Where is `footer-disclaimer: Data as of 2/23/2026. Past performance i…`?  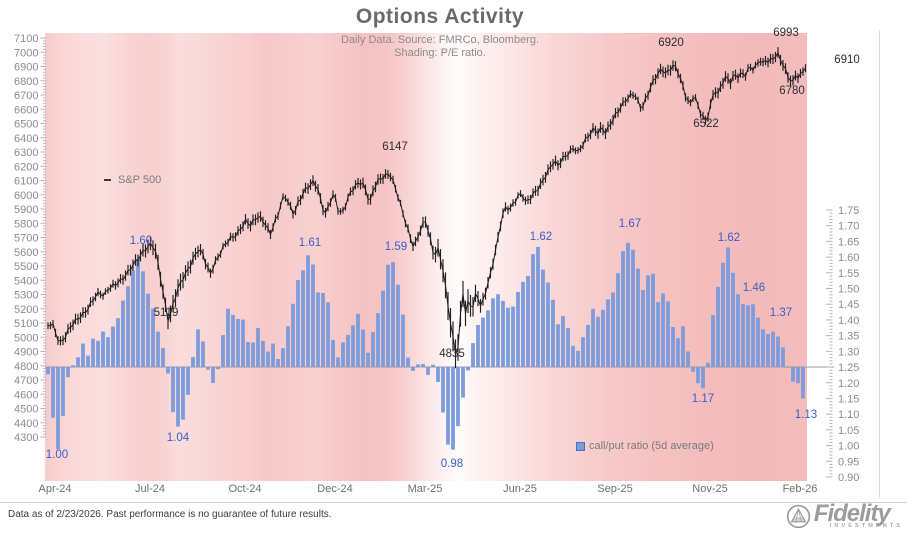
footer-disclaimer: Data as of 2/23/2026. Past performance i… is located at coordinates (170, 514).